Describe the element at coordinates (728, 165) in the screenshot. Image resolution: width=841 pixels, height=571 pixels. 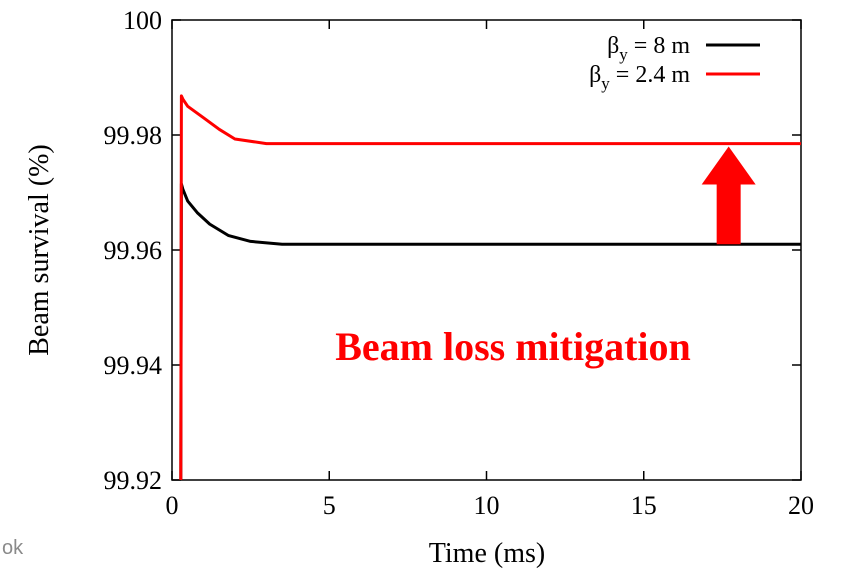
I see `arrow-head` at that location.